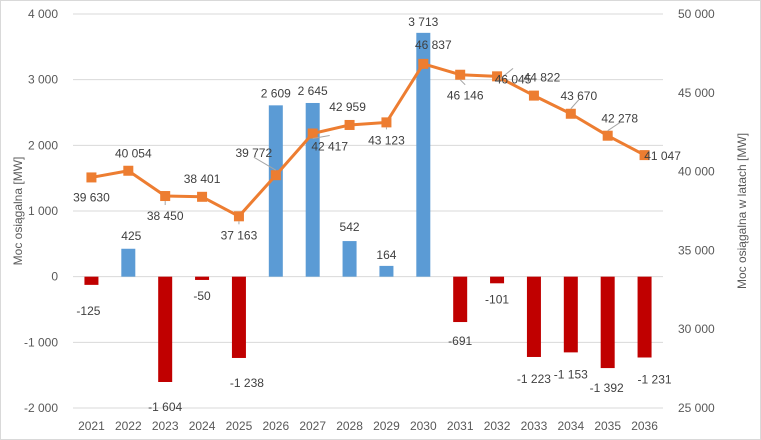  Describe the element at coordinates (54, 277) in the screenshot. I see `y-tick-label: 0` at that location.